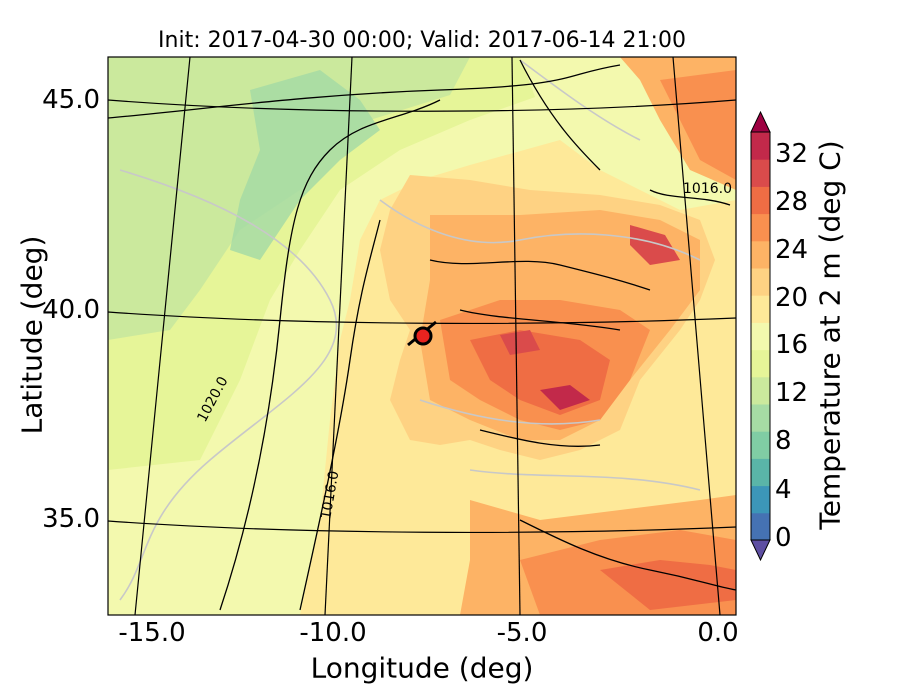 This screenshot has width=900, height=700. I want to click on colorbar-tick-0: 0, so click(783, 538).